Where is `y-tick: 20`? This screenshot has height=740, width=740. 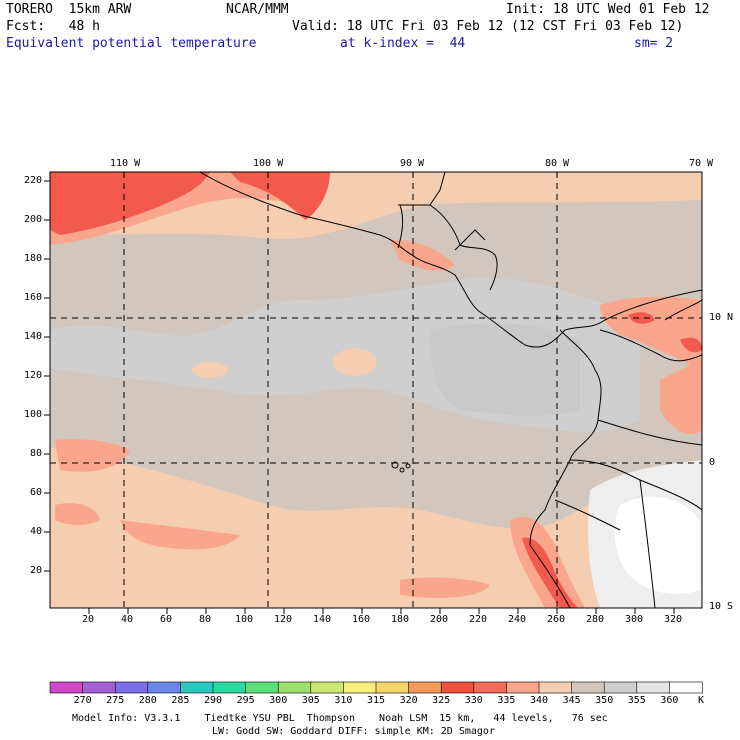
y-tick: 20 is located at coordinates (36, 570).